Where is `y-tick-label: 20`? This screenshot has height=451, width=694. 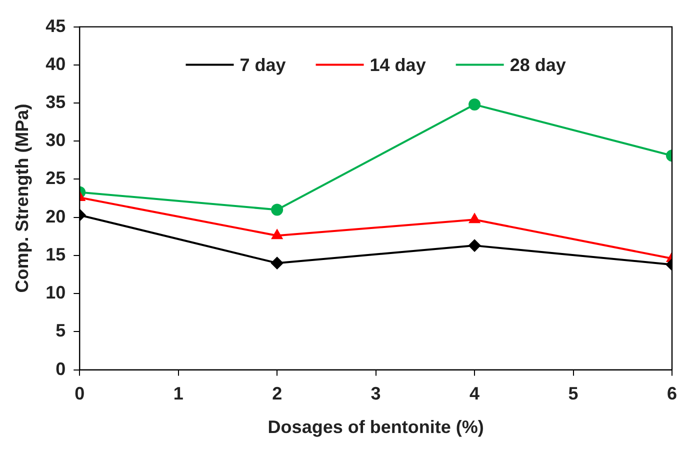
y-tick-label: 20 is located at coordinates (56, 216).